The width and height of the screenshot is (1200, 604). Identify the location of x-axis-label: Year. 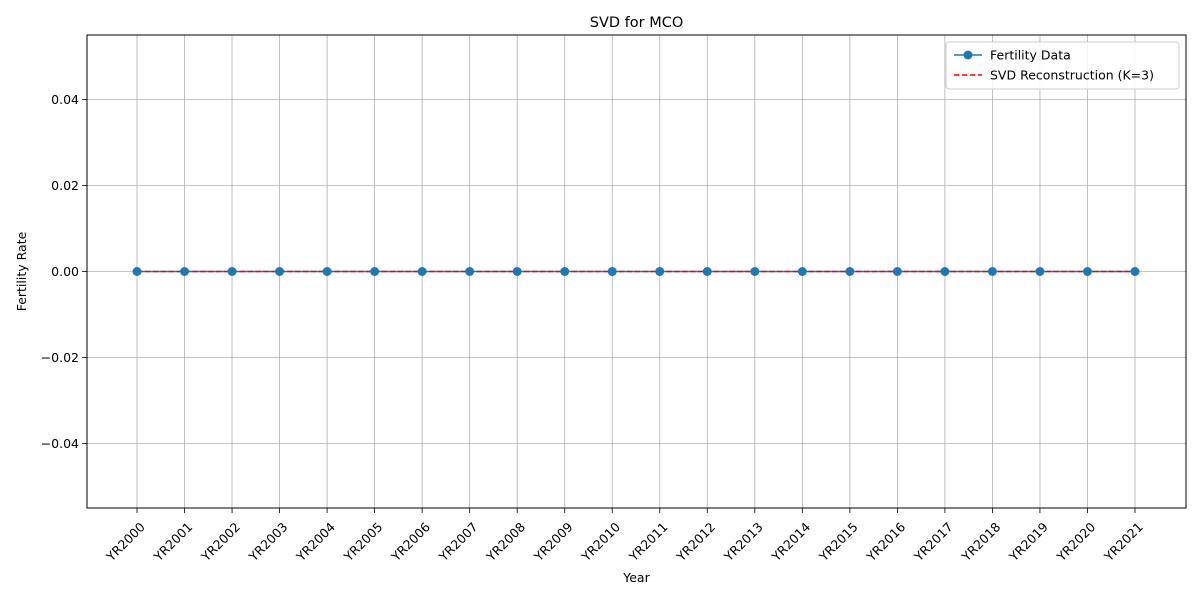
(636, 577).